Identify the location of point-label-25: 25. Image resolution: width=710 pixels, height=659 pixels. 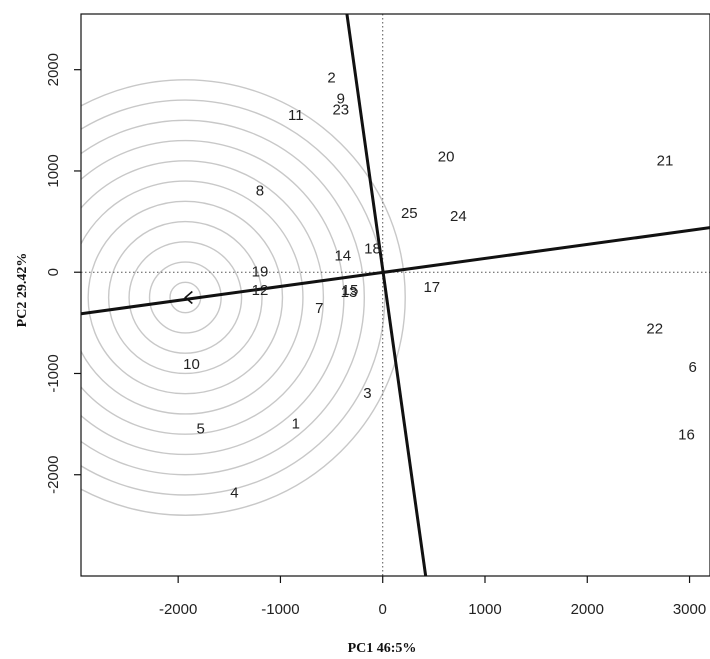
(409, 213).